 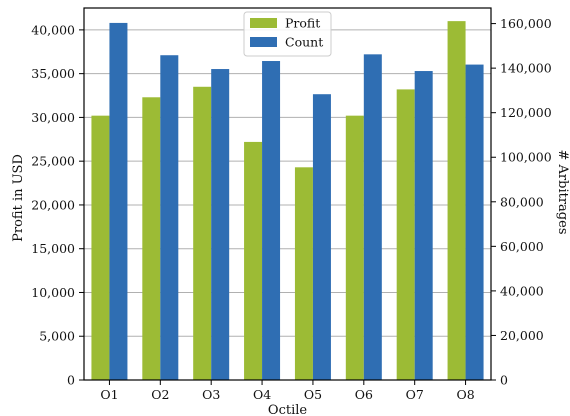 I want to click on bar-count-o5, so click(x=321, y=237).